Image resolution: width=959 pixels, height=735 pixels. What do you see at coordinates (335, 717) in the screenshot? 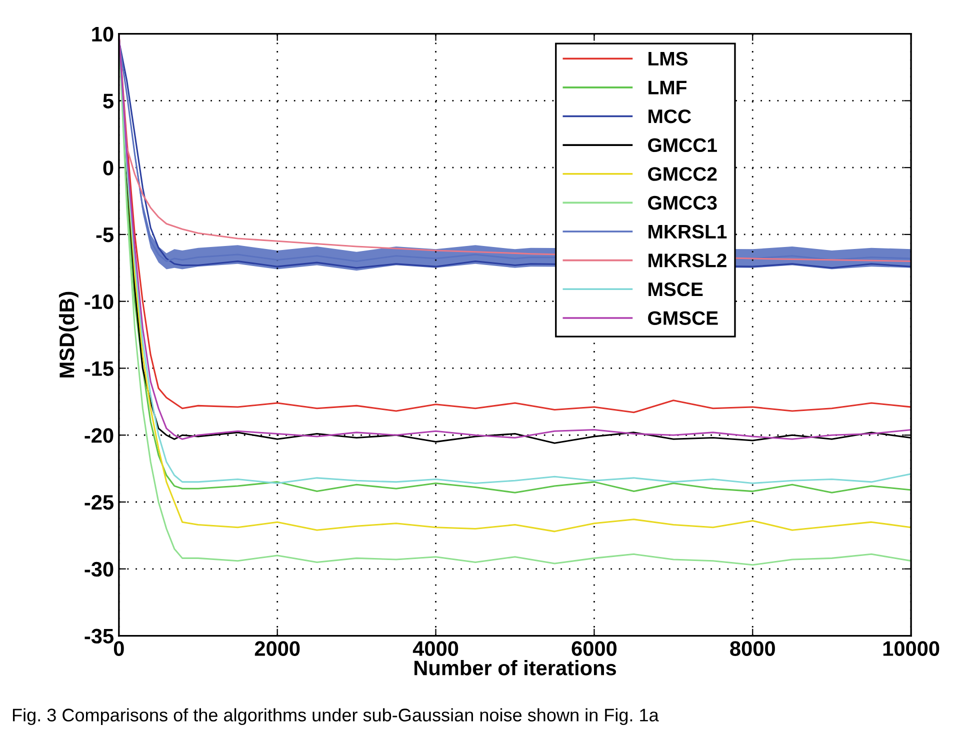
I see `caption: Fig. 3 Comparisons of the algorithms under sub-Gaussian noise shown in Fig. 1a` at bounding box center [335, 717].